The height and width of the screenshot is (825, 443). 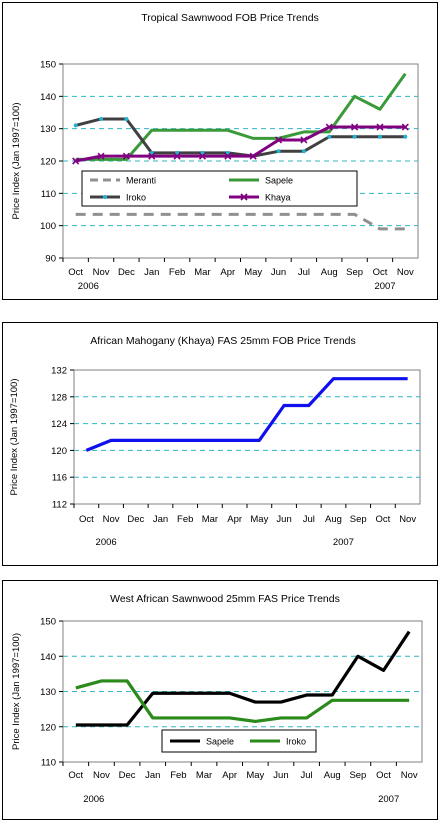 What do you see at coordinates (247, 437) in the screenshot?
I see `plot-area` at bounding box center [247, 437].